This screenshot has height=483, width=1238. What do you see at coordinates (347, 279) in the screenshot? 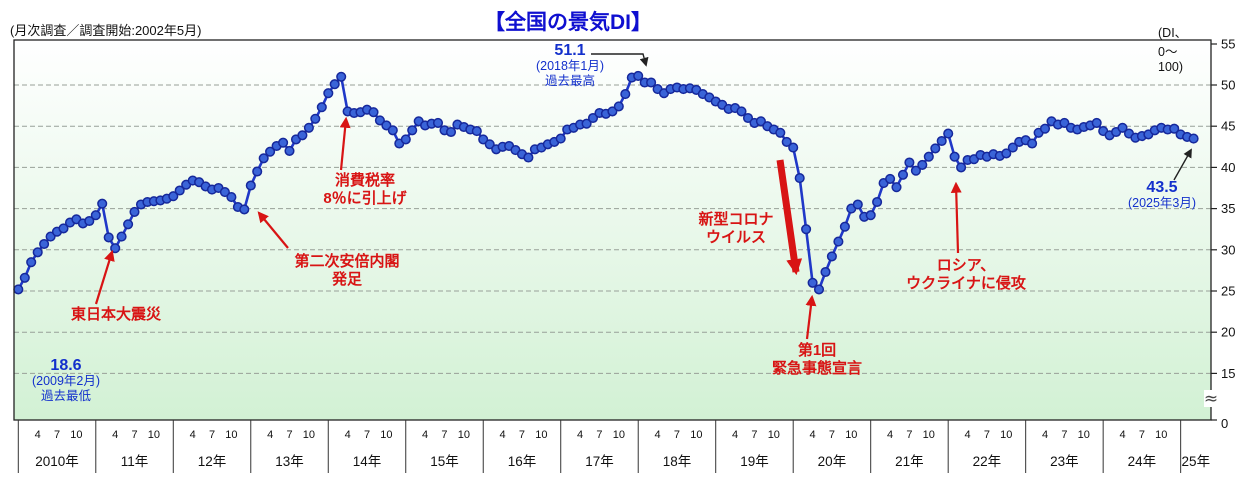
I see `annotation-line: 発足` at bounding box center [347, 279].